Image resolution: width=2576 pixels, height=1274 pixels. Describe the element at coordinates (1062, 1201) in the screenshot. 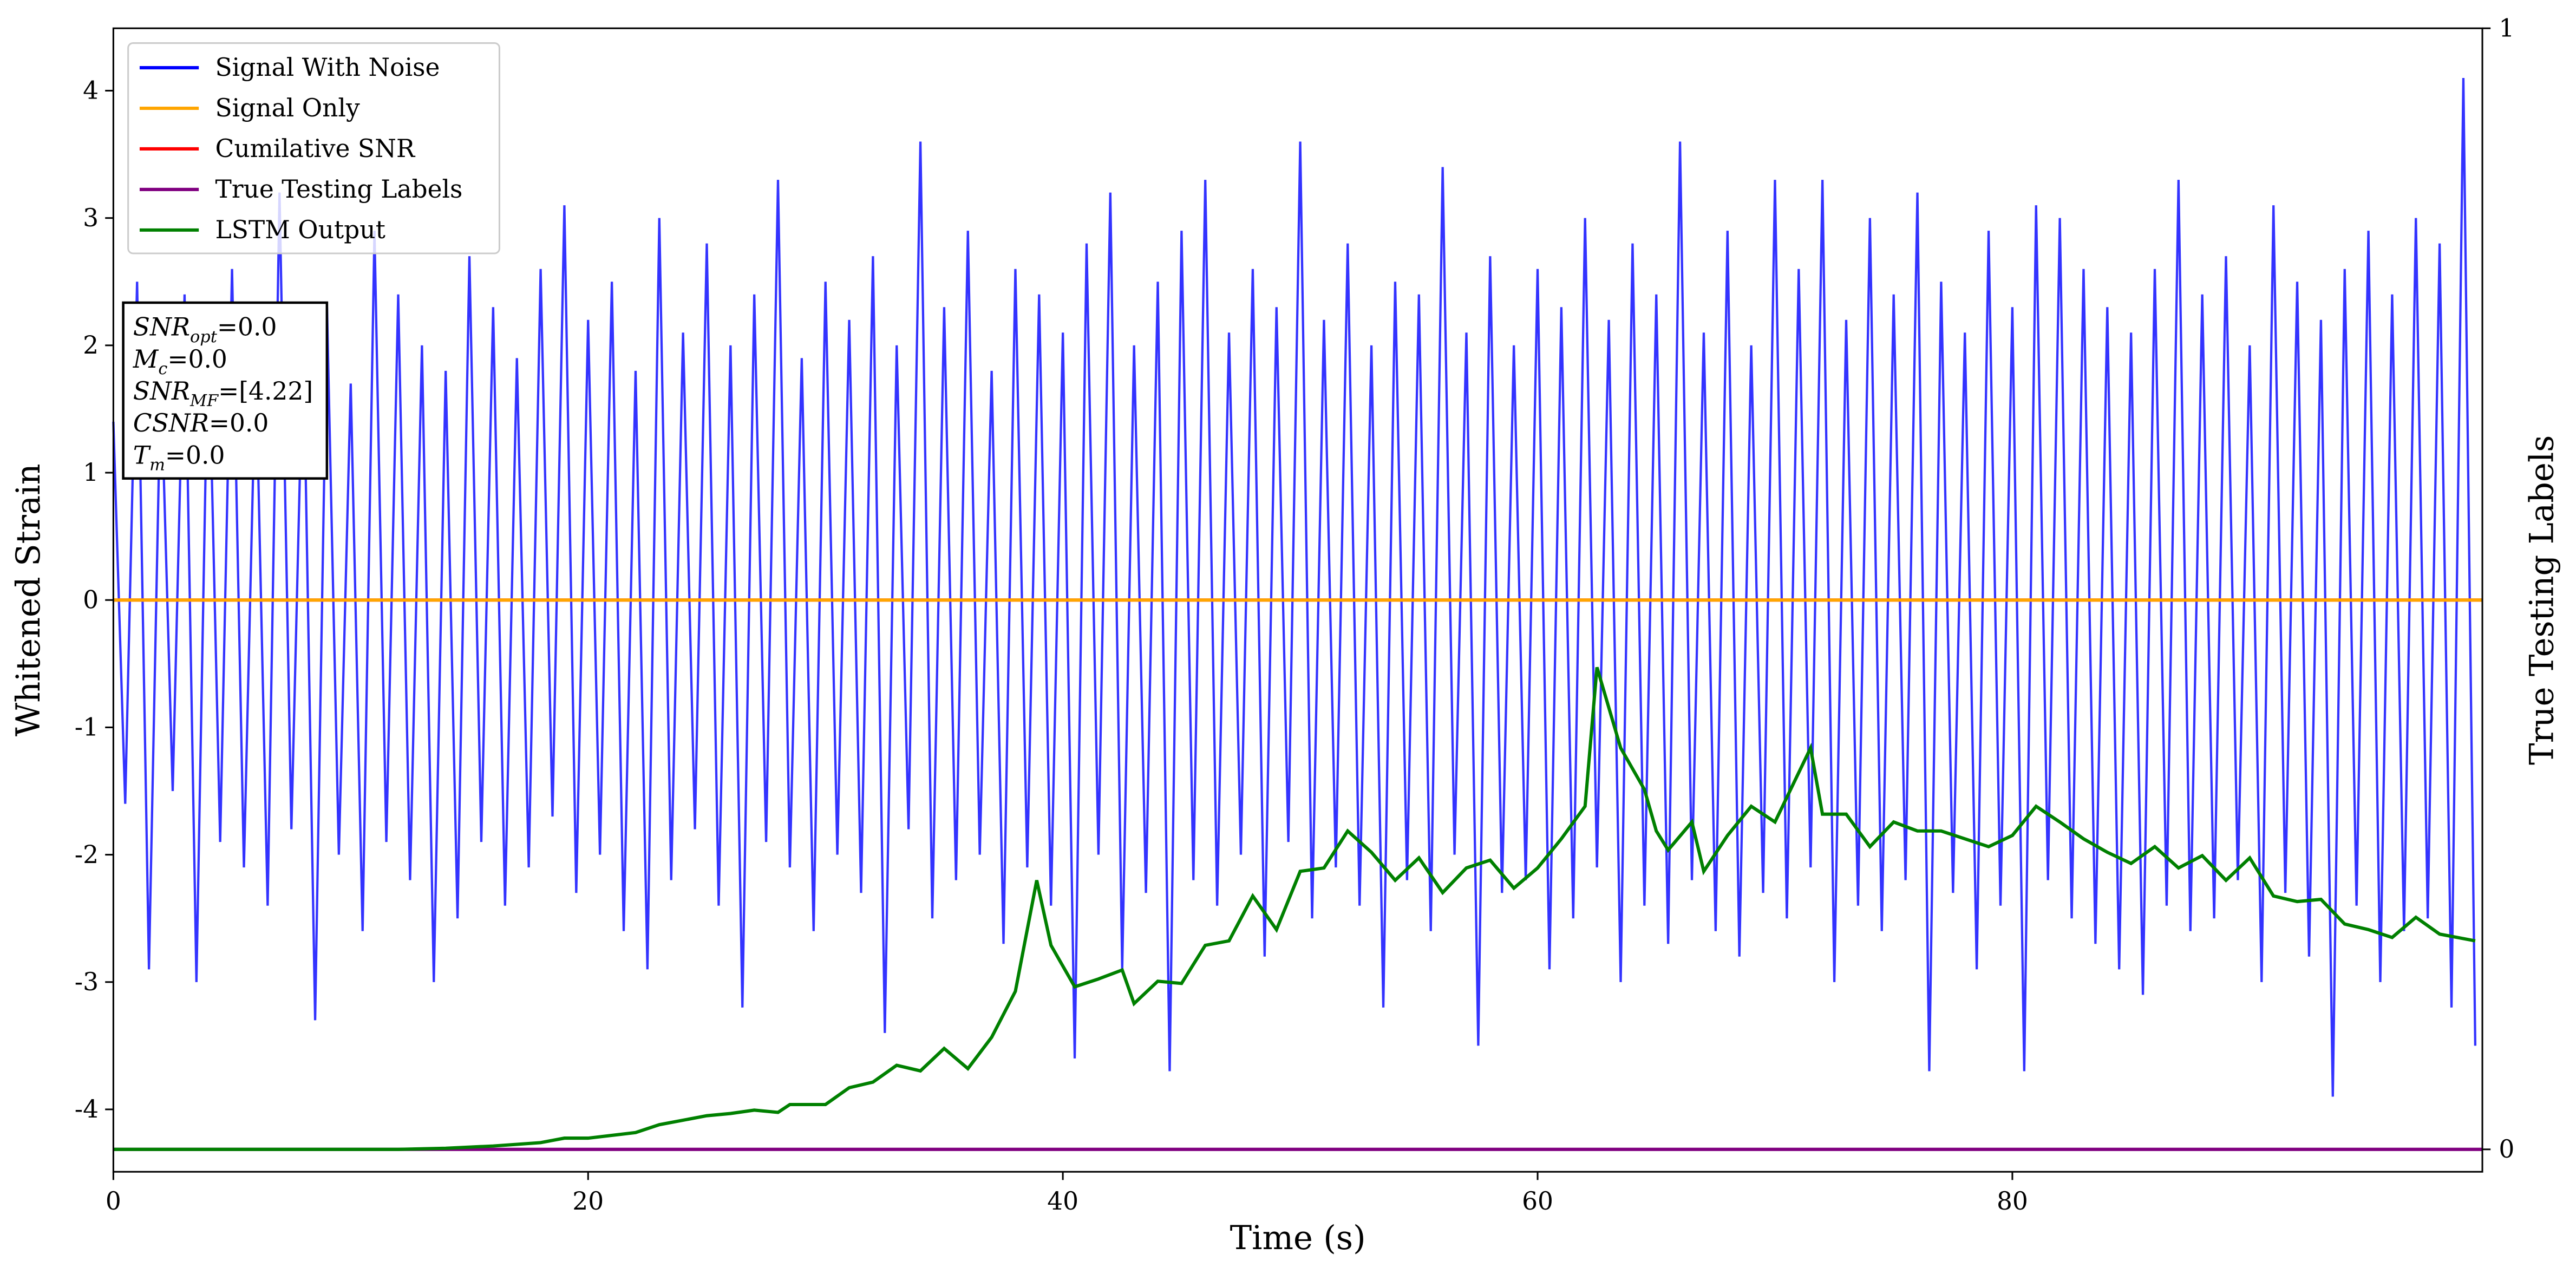

I see `x-tick-label: 40` at that location.